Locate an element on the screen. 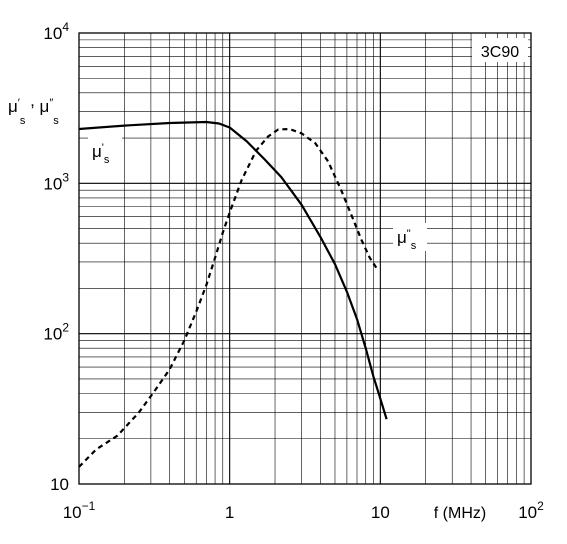  xlabel-bg is located at coordinates (458, 511).